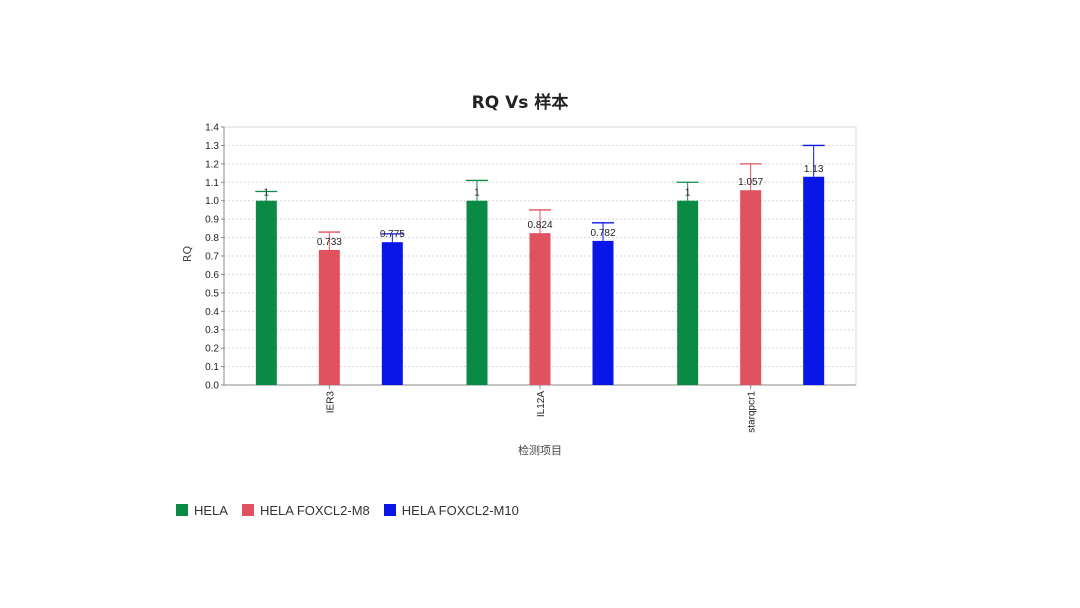  I want to click on x-tick-label: IL12A, so click(541, 404).